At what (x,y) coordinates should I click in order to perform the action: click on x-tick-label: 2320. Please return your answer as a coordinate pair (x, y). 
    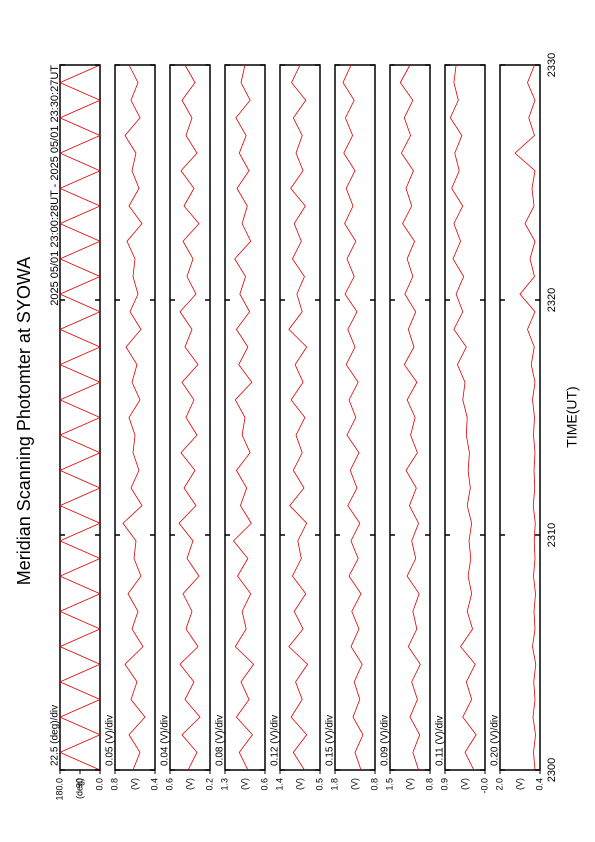
    Looking at the image, I should click on (552, 300).